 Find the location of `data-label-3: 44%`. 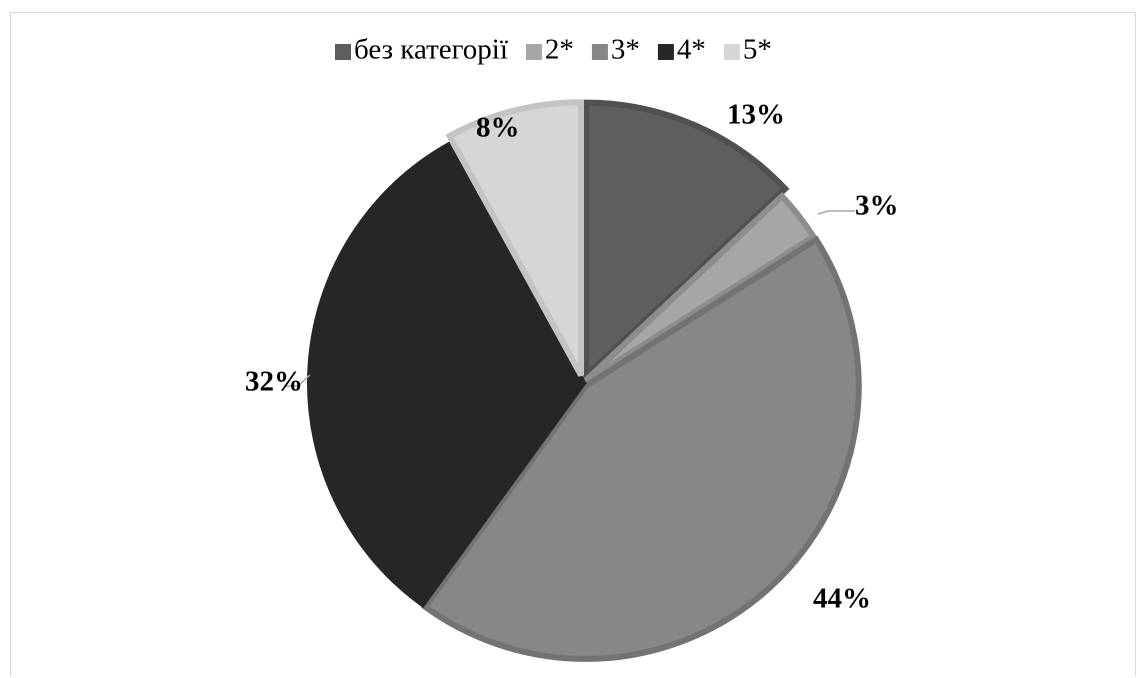

data-label-3: 44% is located at coordinates (842, 599).